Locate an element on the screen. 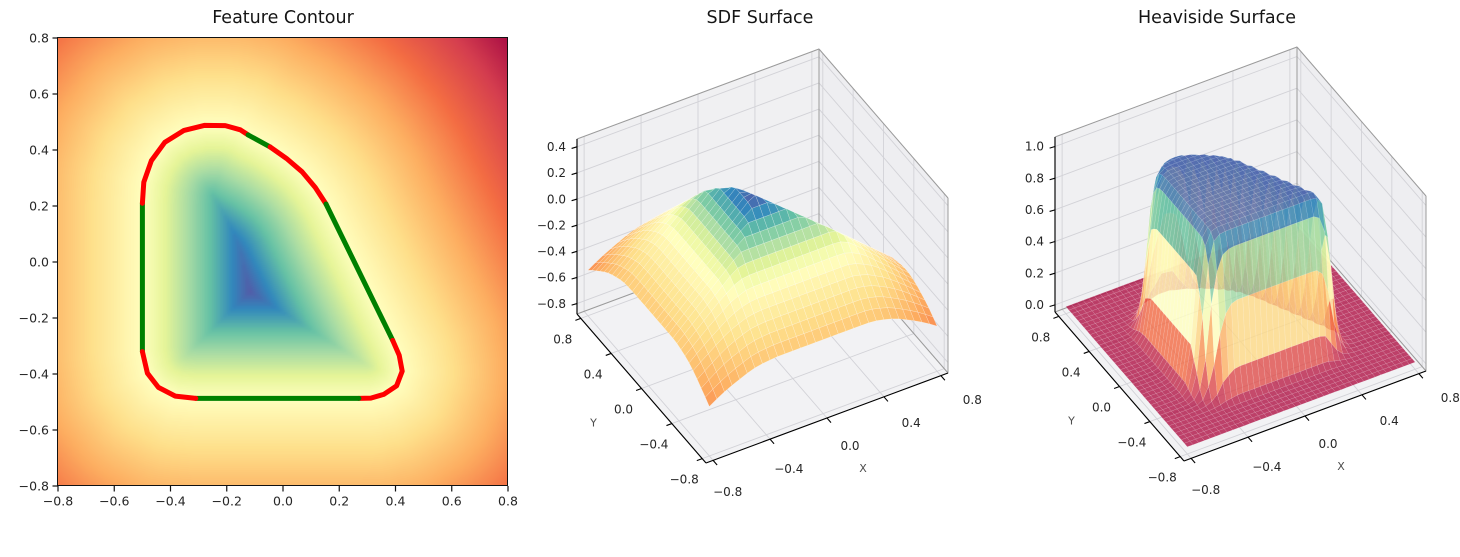  heaviside-surface-title: Heaviside Surface is located at coordinates (1217, 18).